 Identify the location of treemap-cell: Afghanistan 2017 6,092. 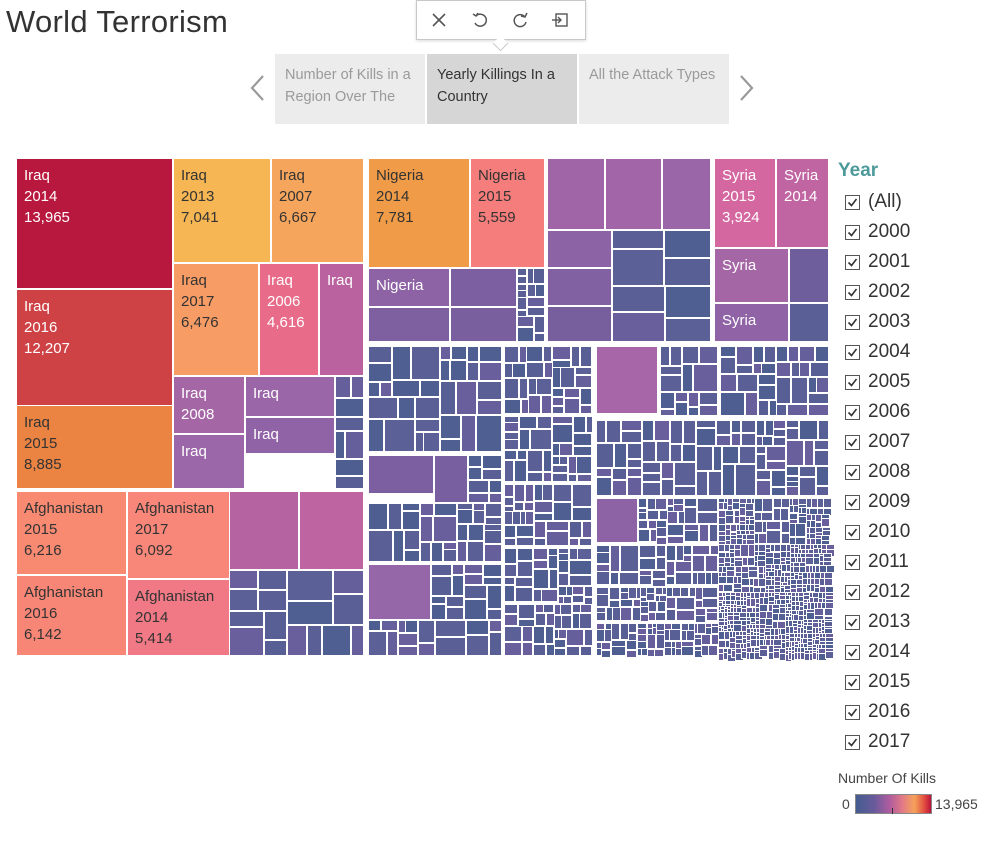
(178, 535).